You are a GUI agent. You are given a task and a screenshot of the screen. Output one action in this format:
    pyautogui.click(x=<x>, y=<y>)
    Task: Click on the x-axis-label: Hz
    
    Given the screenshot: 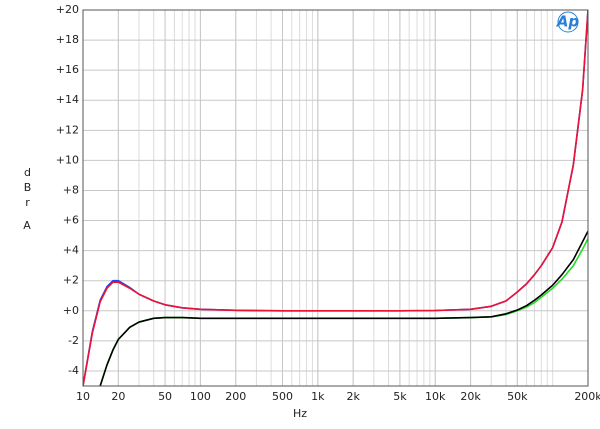 What is the action you would take?
    pyautogui.click(x=300, y=413)
    